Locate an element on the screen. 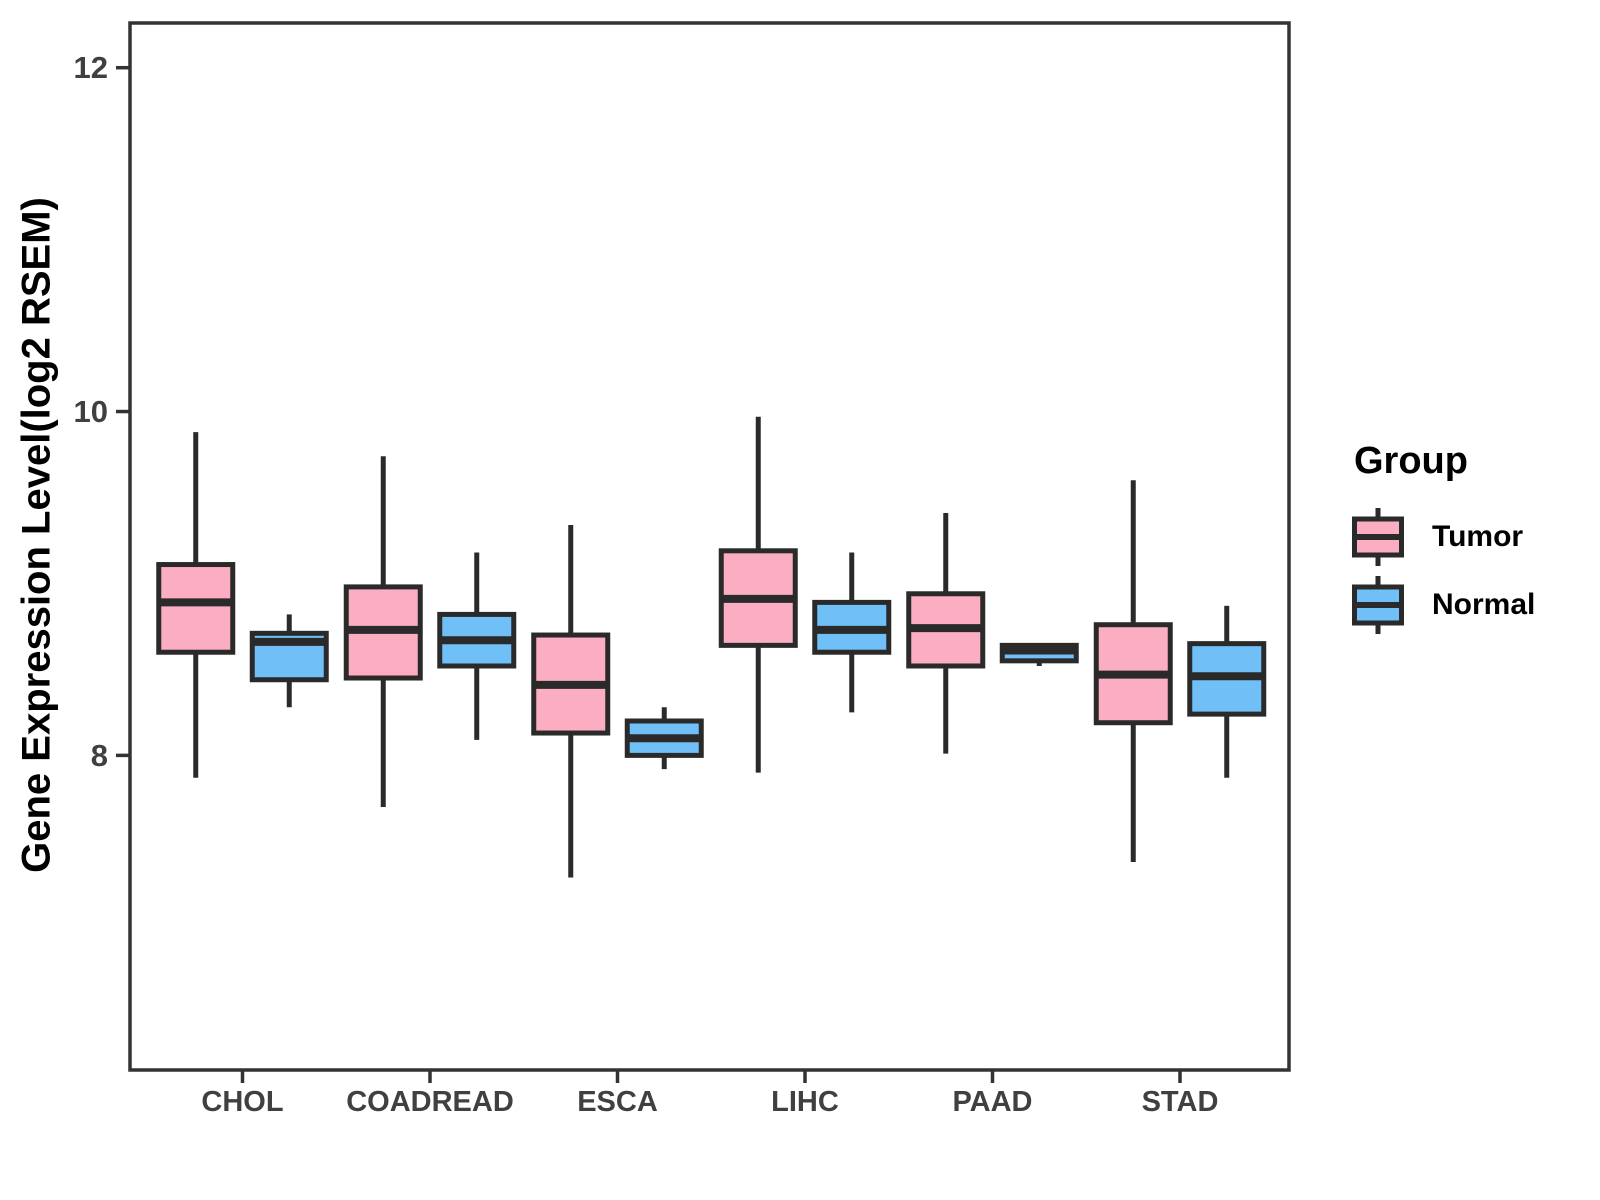 The height and width of the screenshot is (1200, 1600). legend: Group Tumor Normal is located at coordinates (1443, 539).